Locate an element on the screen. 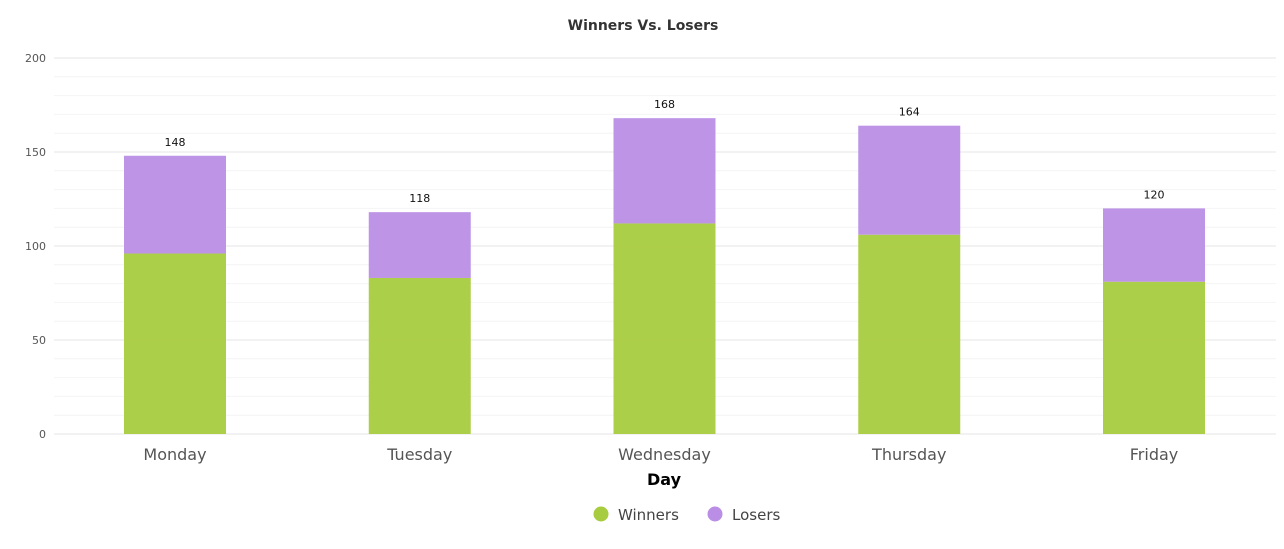 The image size is (1284, 549). legend-label-winners: Winners is located at coordinates (648, 515).